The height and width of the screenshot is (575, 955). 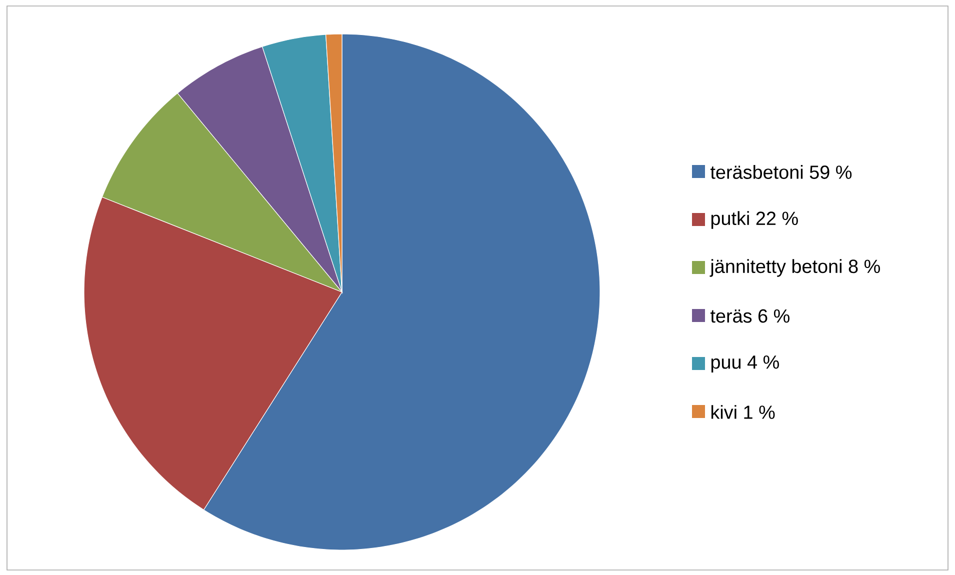 I want to click on legend-label: teräsbetoni 59 %, so click(x=781, y=172).